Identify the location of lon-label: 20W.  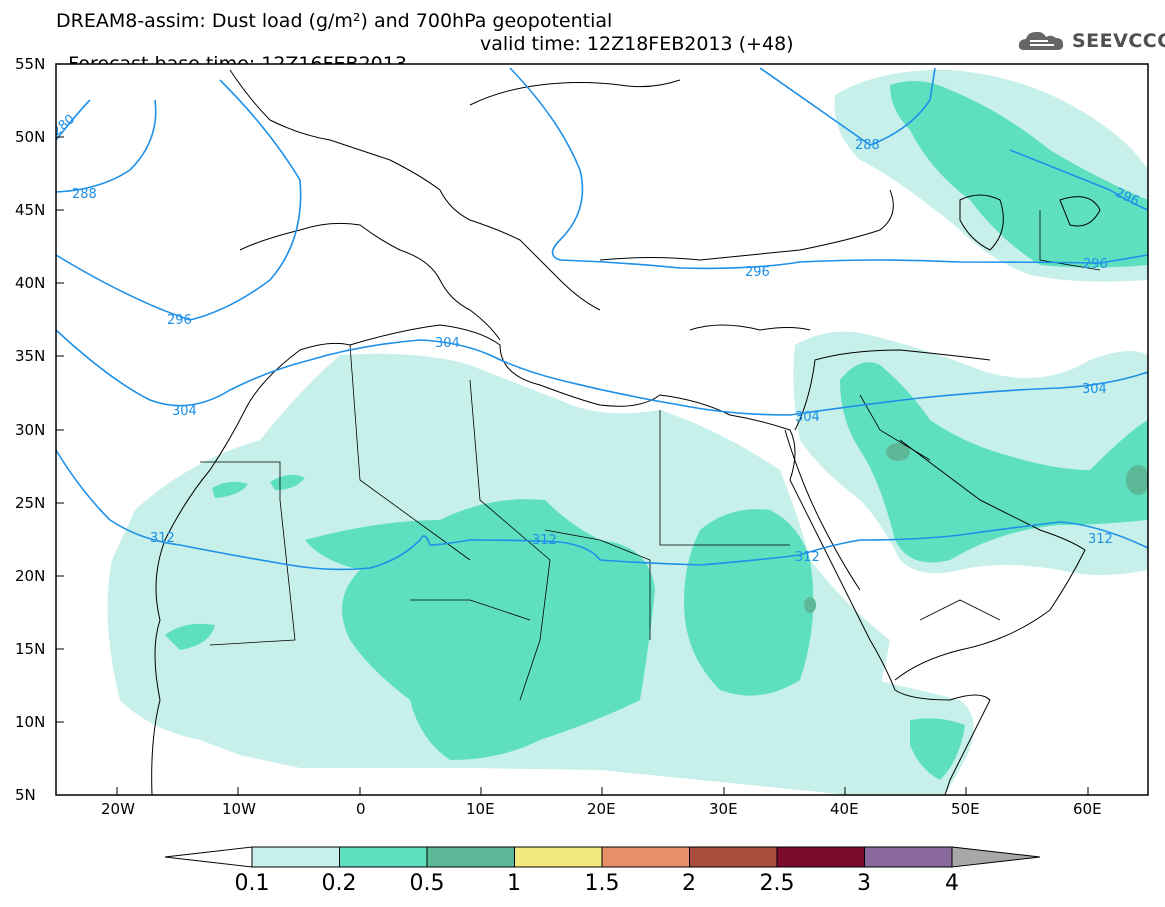
(118, 809).